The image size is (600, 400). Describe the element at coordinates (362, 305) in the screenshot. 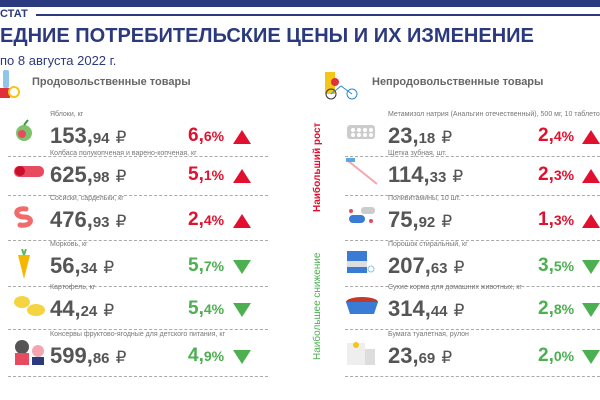

I see `pet-food-icon` at that location.